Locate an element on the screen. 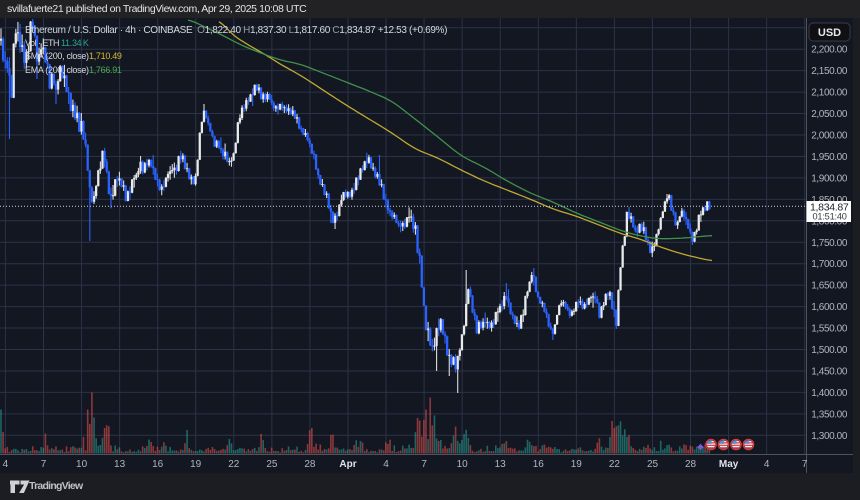 The height and width of the screenshot is (500, 860). svg-text: 1,650.00 is located at coordinates (829, 286).